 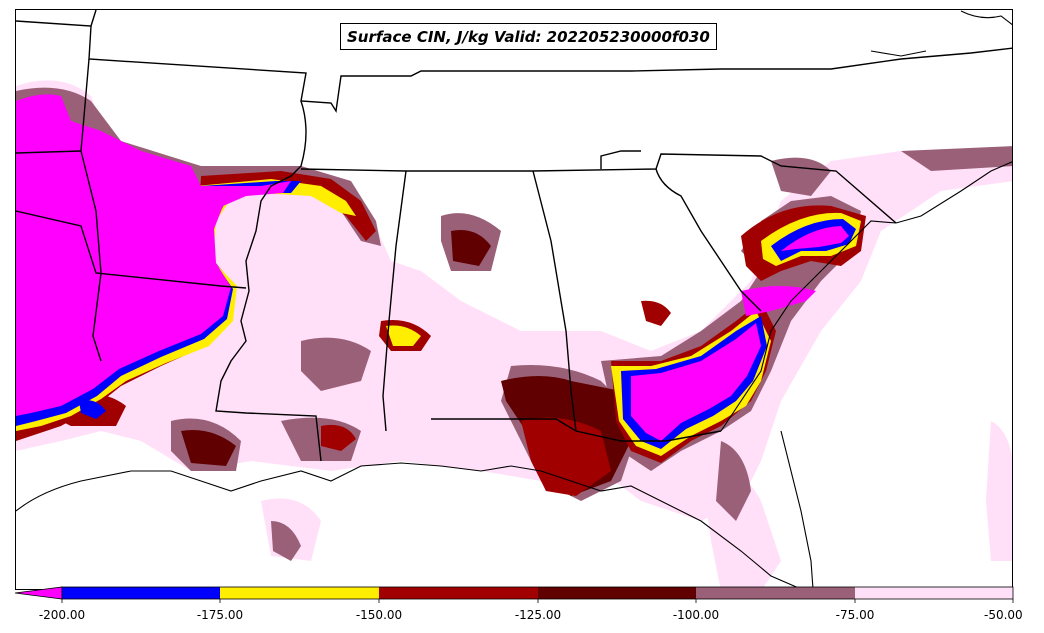 What do you see at coordinates (38, 593) in the screenshot?
I see `colorbar-extend-min` at bounding box center [38, 593].